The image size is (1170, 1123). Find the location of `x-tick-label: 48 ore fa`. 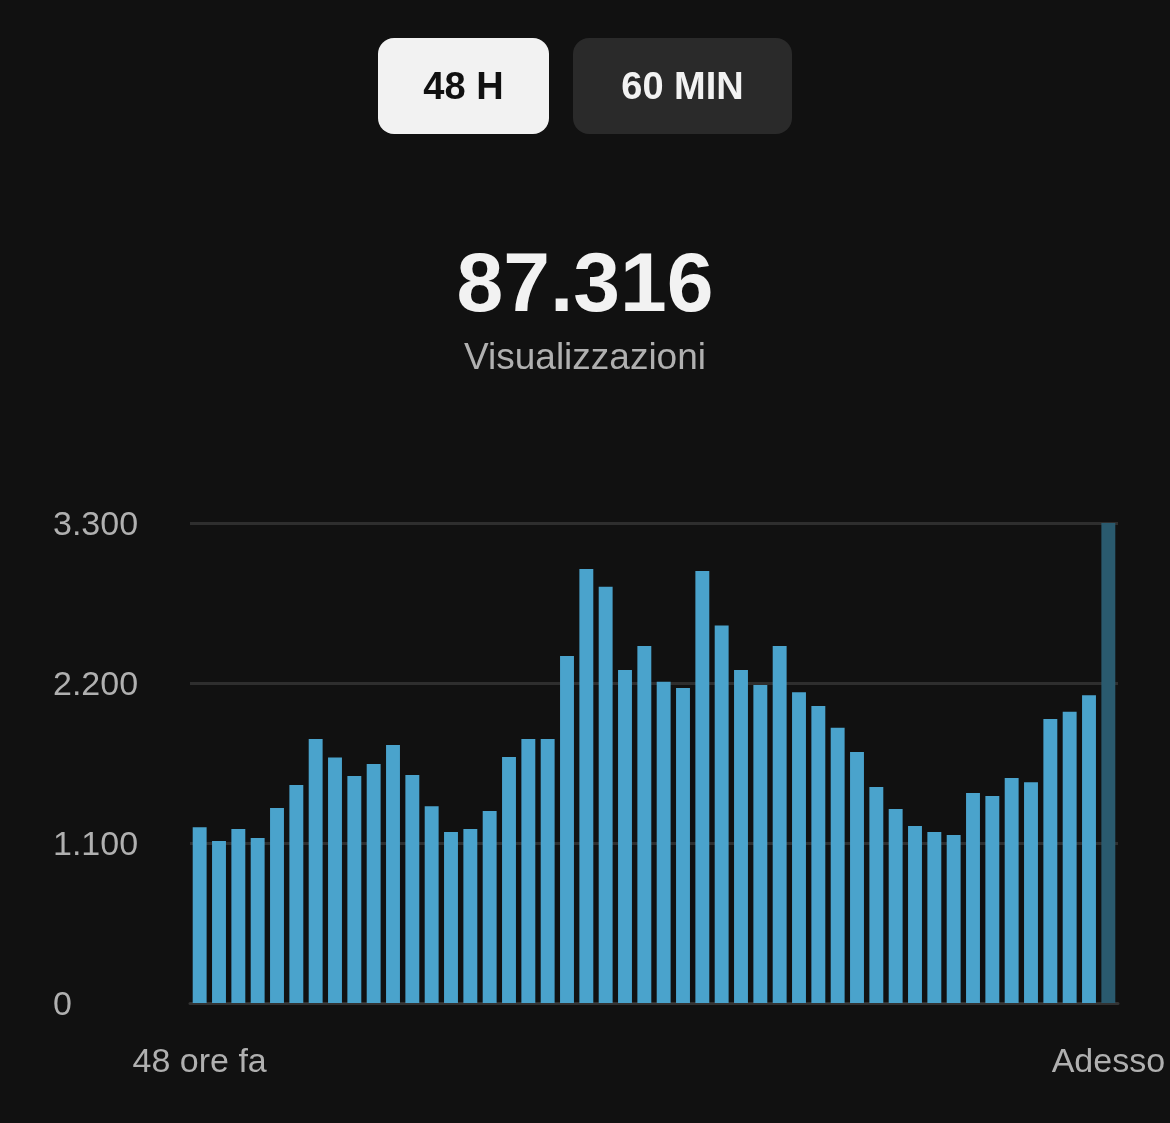

x-tick-label: 48 ore fa is located at coordinates (199, 1060).